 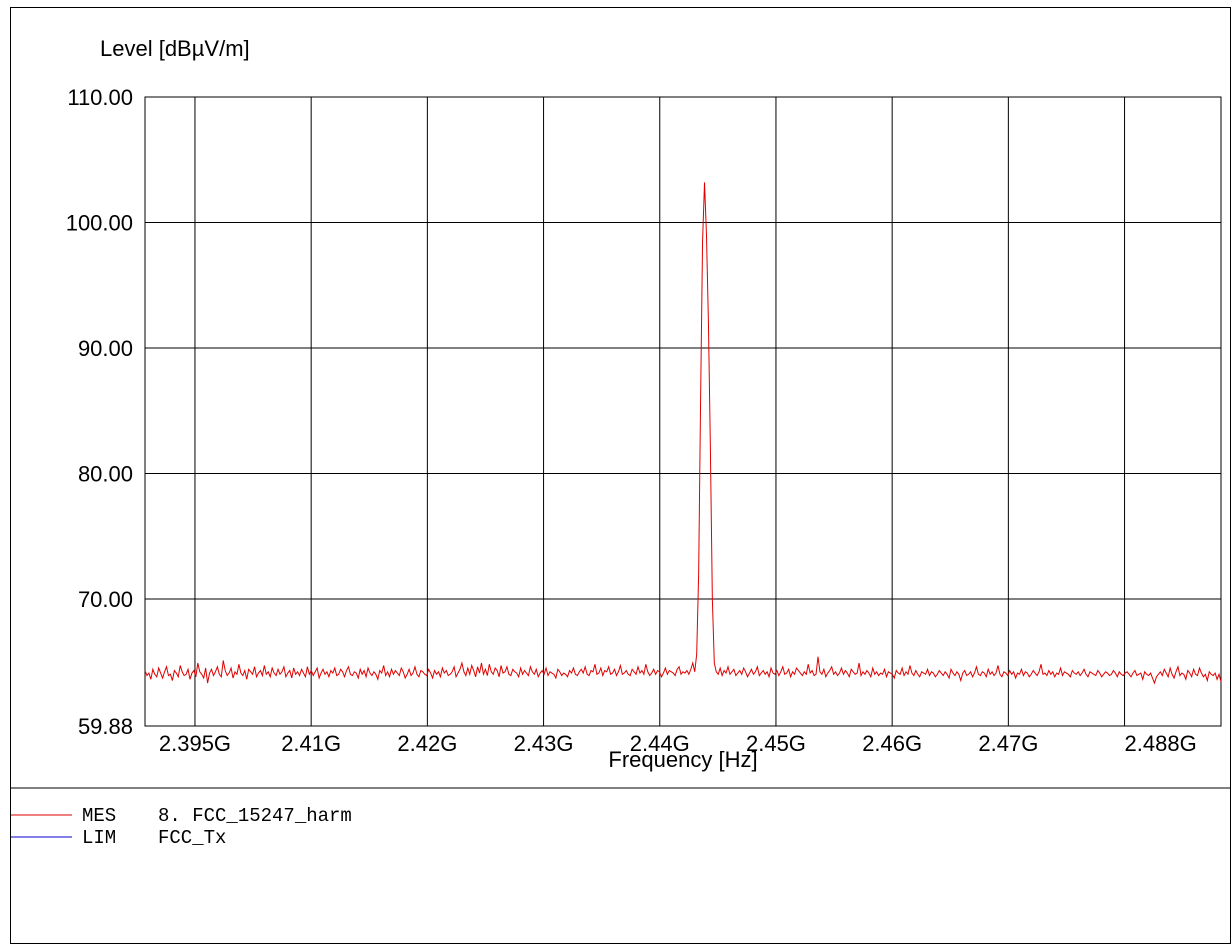 What do you see at coordinates (544, 743) in the screenshot?
I see `x-tick-label: 2.43G` at bounding box center [544, 743].